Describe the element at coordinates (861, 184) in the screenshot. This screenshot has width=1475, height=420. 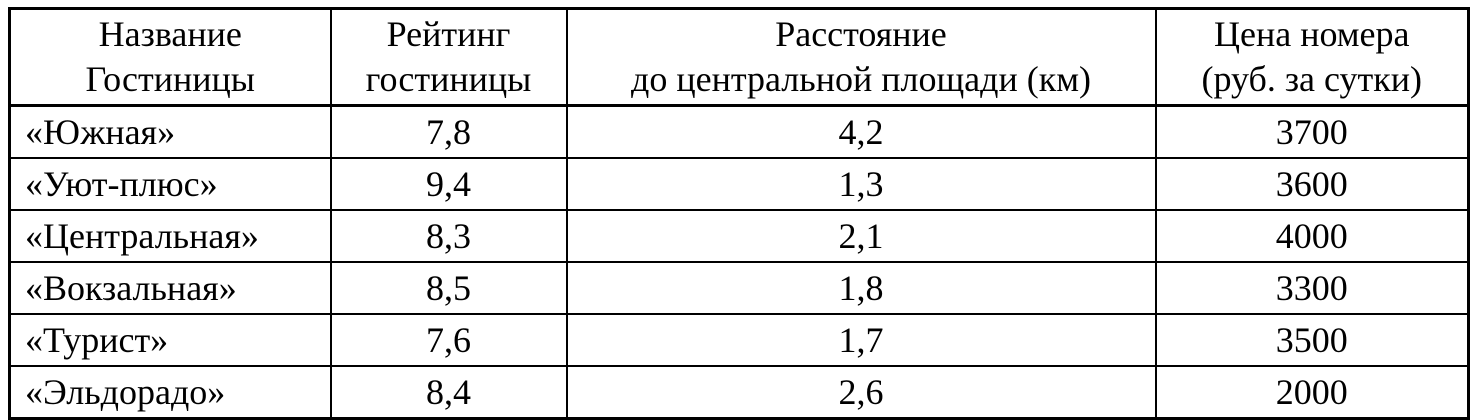
I see `distance-cell: 1,3` at that location.